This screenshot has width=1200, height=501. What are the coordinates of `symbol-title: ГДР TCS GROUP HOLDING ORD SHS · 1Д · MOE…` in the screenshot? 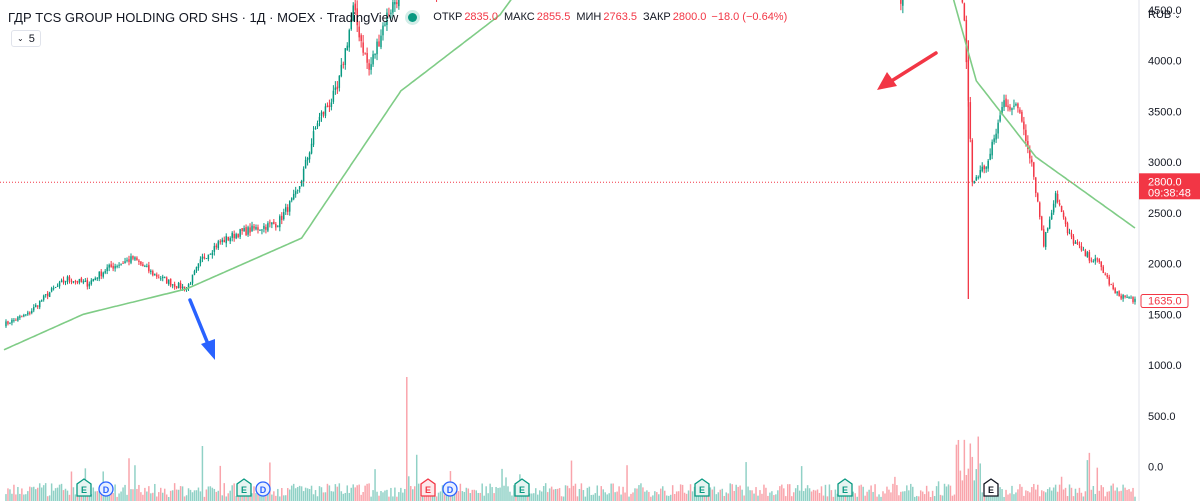 It's located at (203, 17).